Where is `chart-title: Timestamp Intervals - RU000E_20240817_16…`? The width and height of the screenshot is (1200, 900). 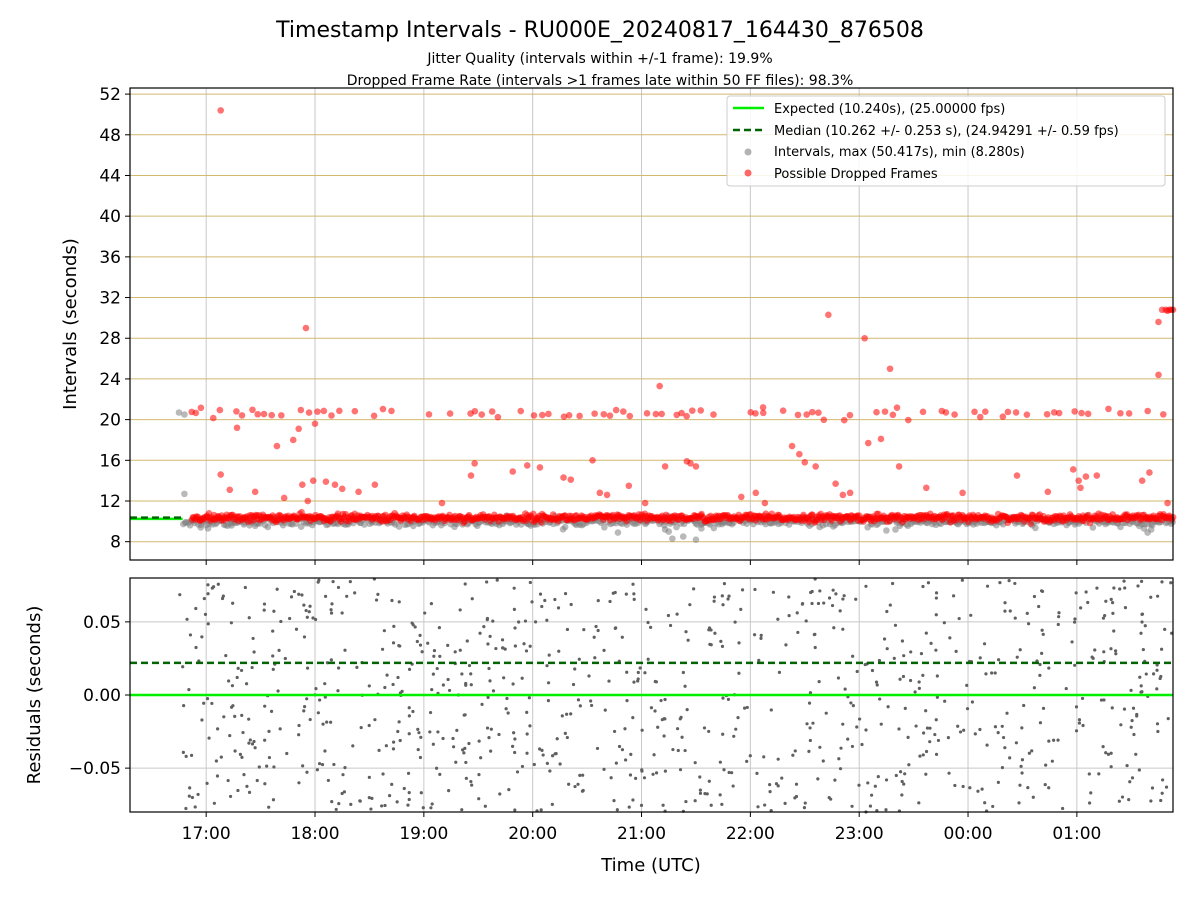
chart-title: Timestamp Intervals - RU000E_20240817_16… is located at coordinates (599, 30).